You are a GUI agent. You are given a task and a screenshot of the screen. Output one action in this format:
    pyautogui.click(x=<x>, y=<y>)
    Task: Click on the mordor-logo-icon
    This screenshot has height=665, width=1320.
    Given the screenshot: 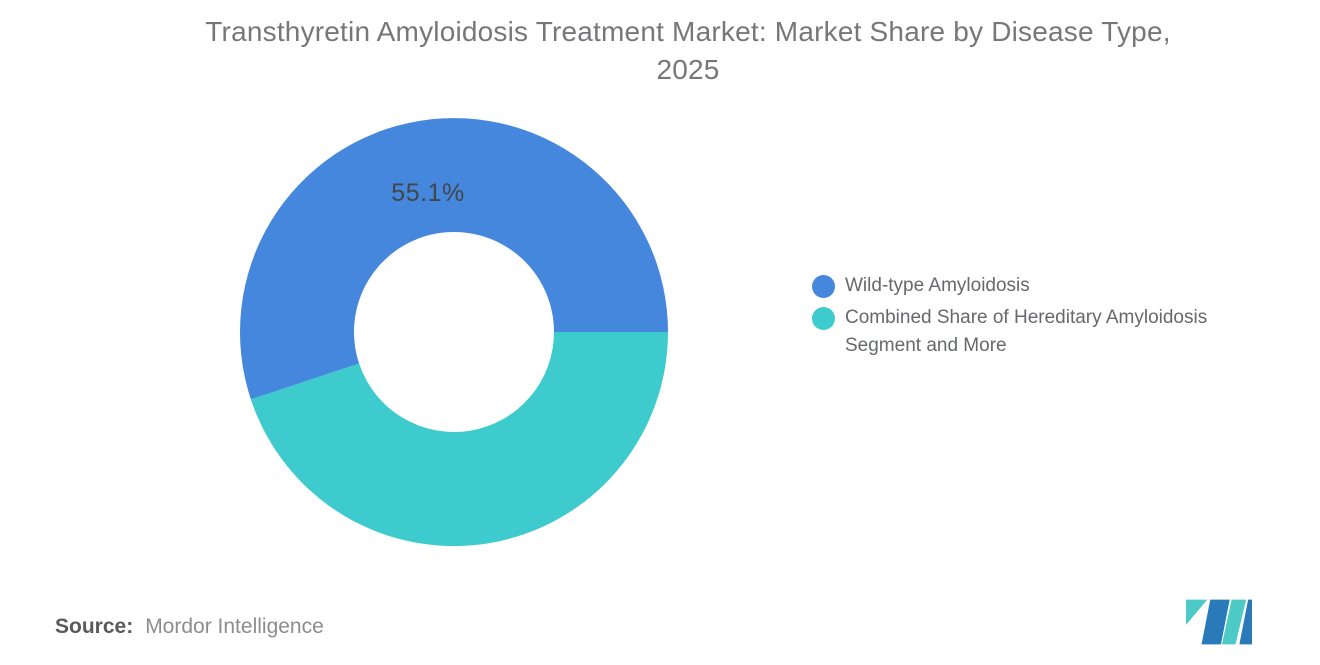 What is the action you would take?
    pyautogui.click(x=1219, y=622)
    